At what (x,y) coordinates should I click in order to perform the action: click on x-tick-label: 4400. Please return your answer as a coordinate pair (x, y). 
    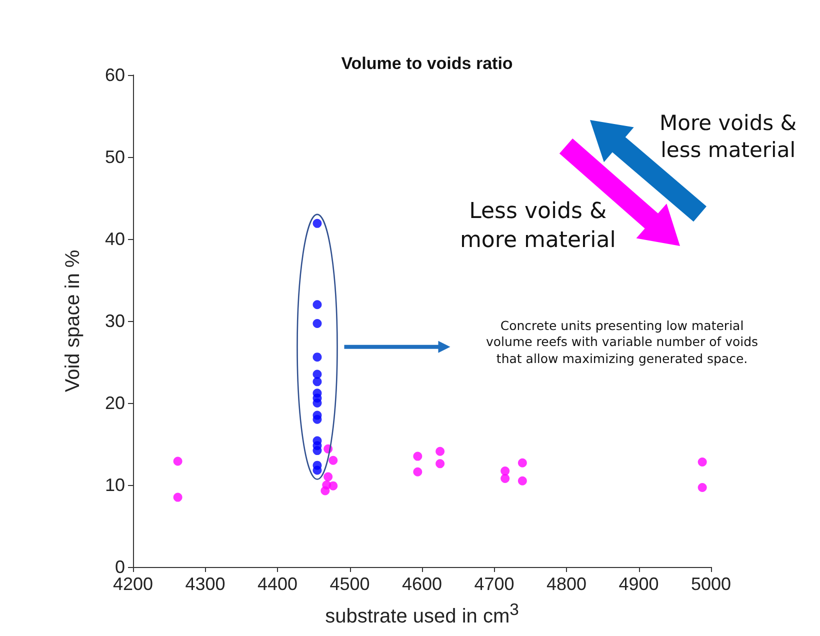
    Looking at the image, I should click on (277, 584).